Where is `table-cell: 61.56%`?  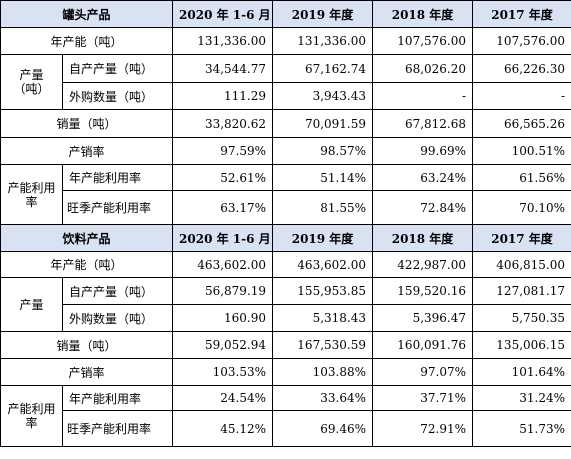
table-cell: 61.56% is located at coordinates (521, 177).